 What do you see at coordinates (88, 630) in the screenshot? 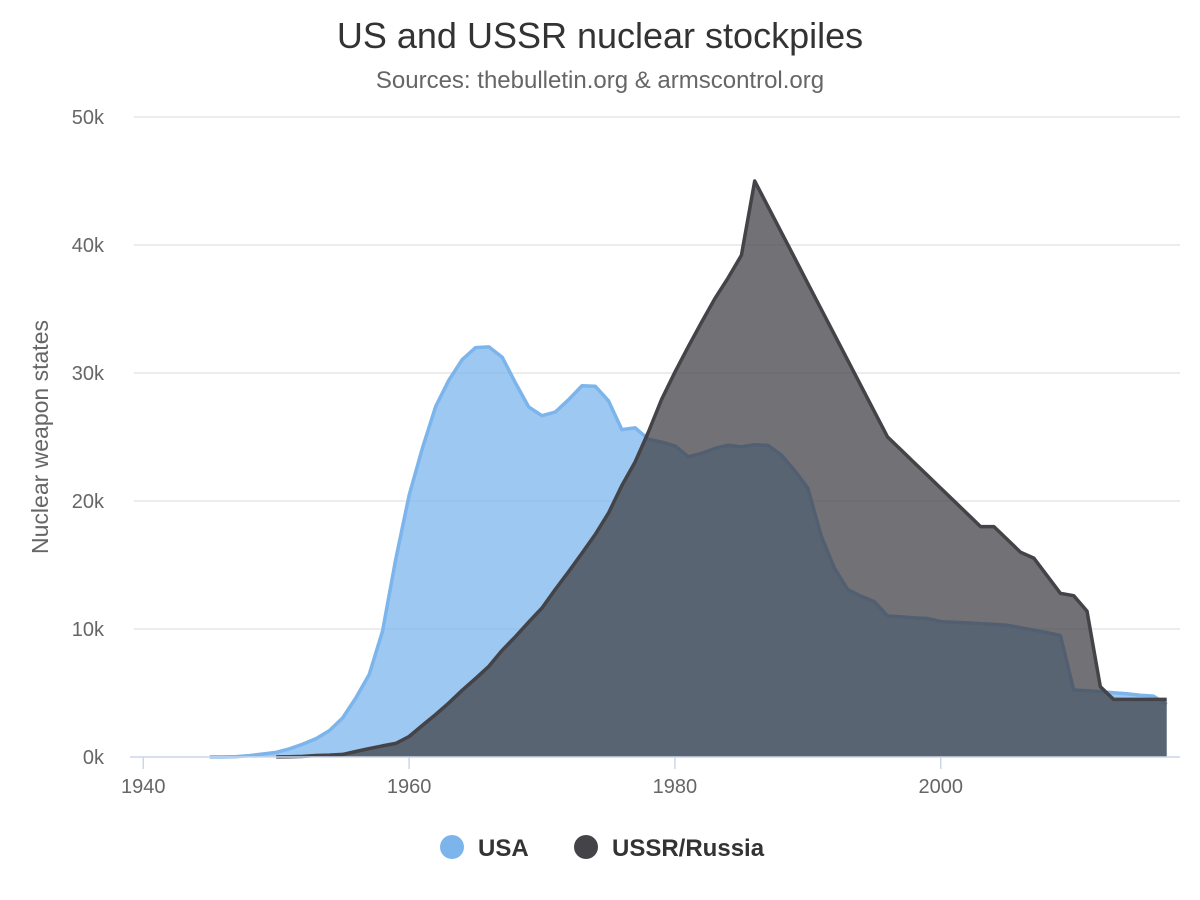
I see `y-tick-label: 10k` at bounding box center [88, 630].